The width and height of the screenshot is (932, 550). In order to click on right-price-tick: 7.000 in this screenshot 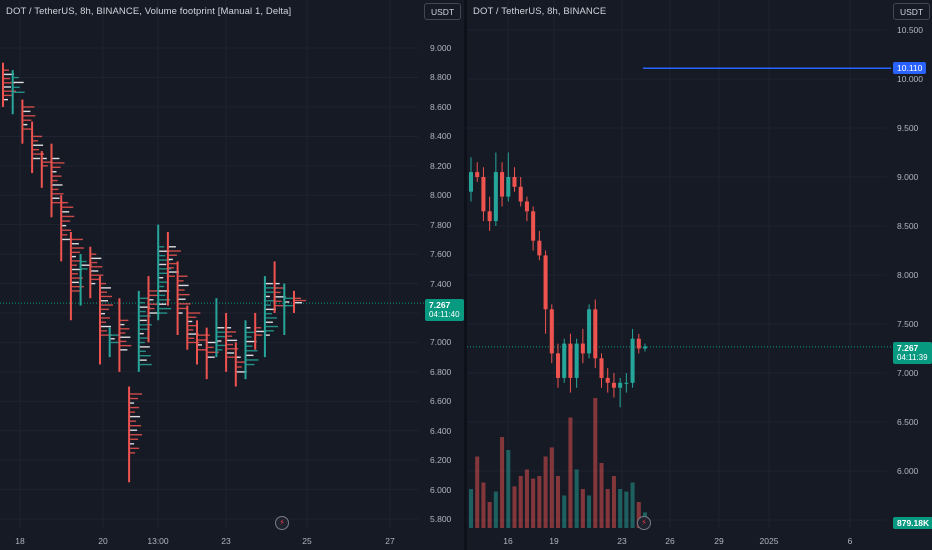, I will do `click(908, 373)`.